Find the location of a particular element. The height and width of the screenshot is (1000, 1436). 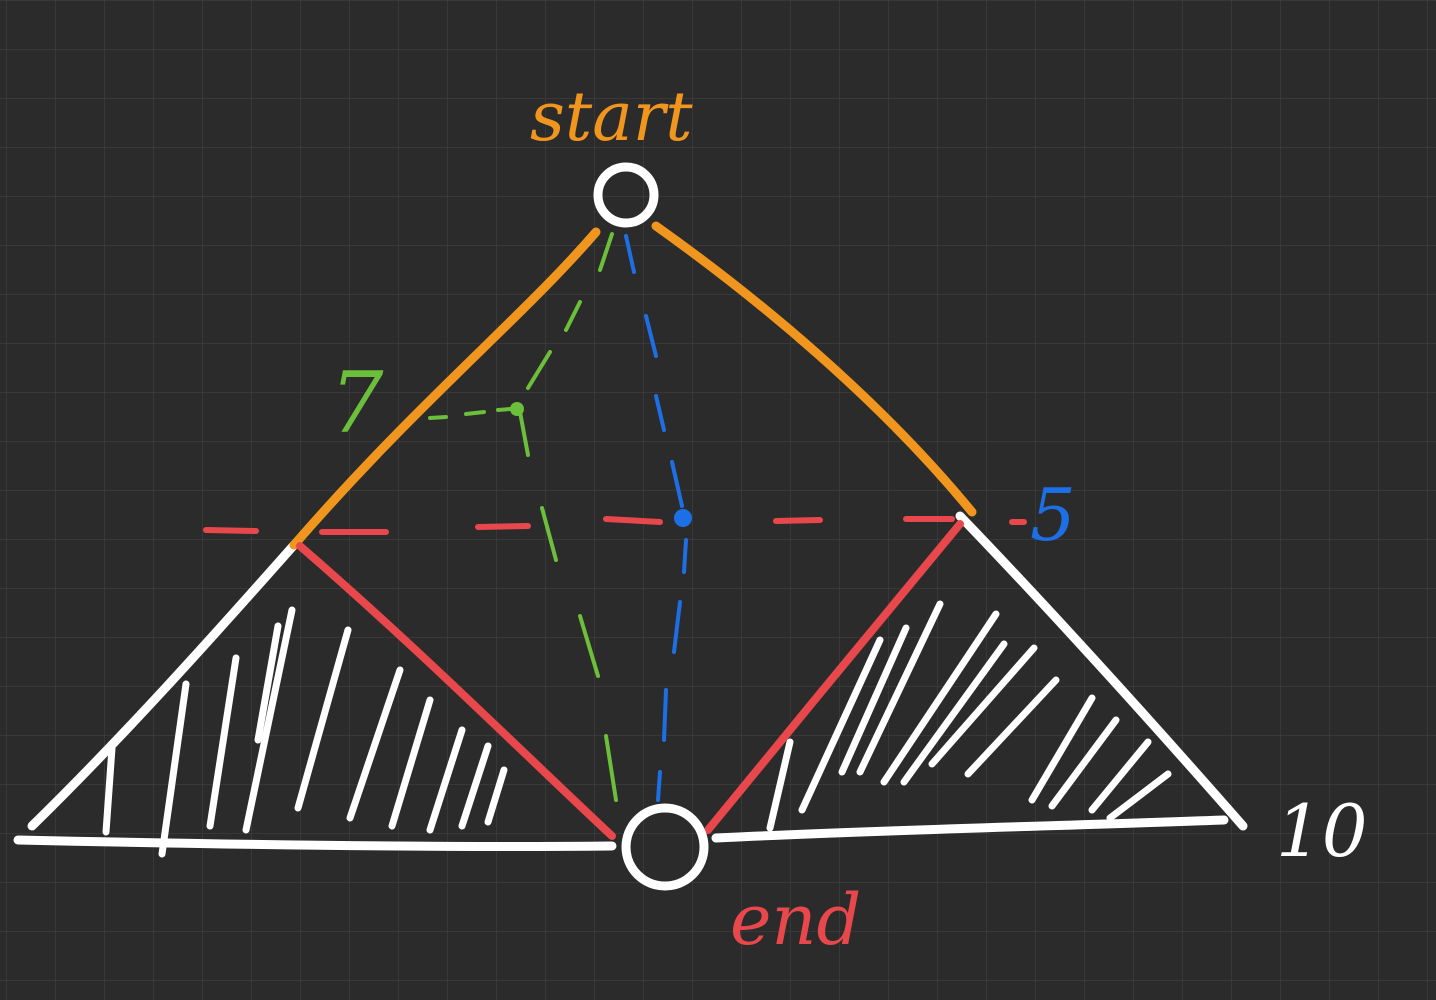

bottom-base-left is located at coordinates (315, 843).